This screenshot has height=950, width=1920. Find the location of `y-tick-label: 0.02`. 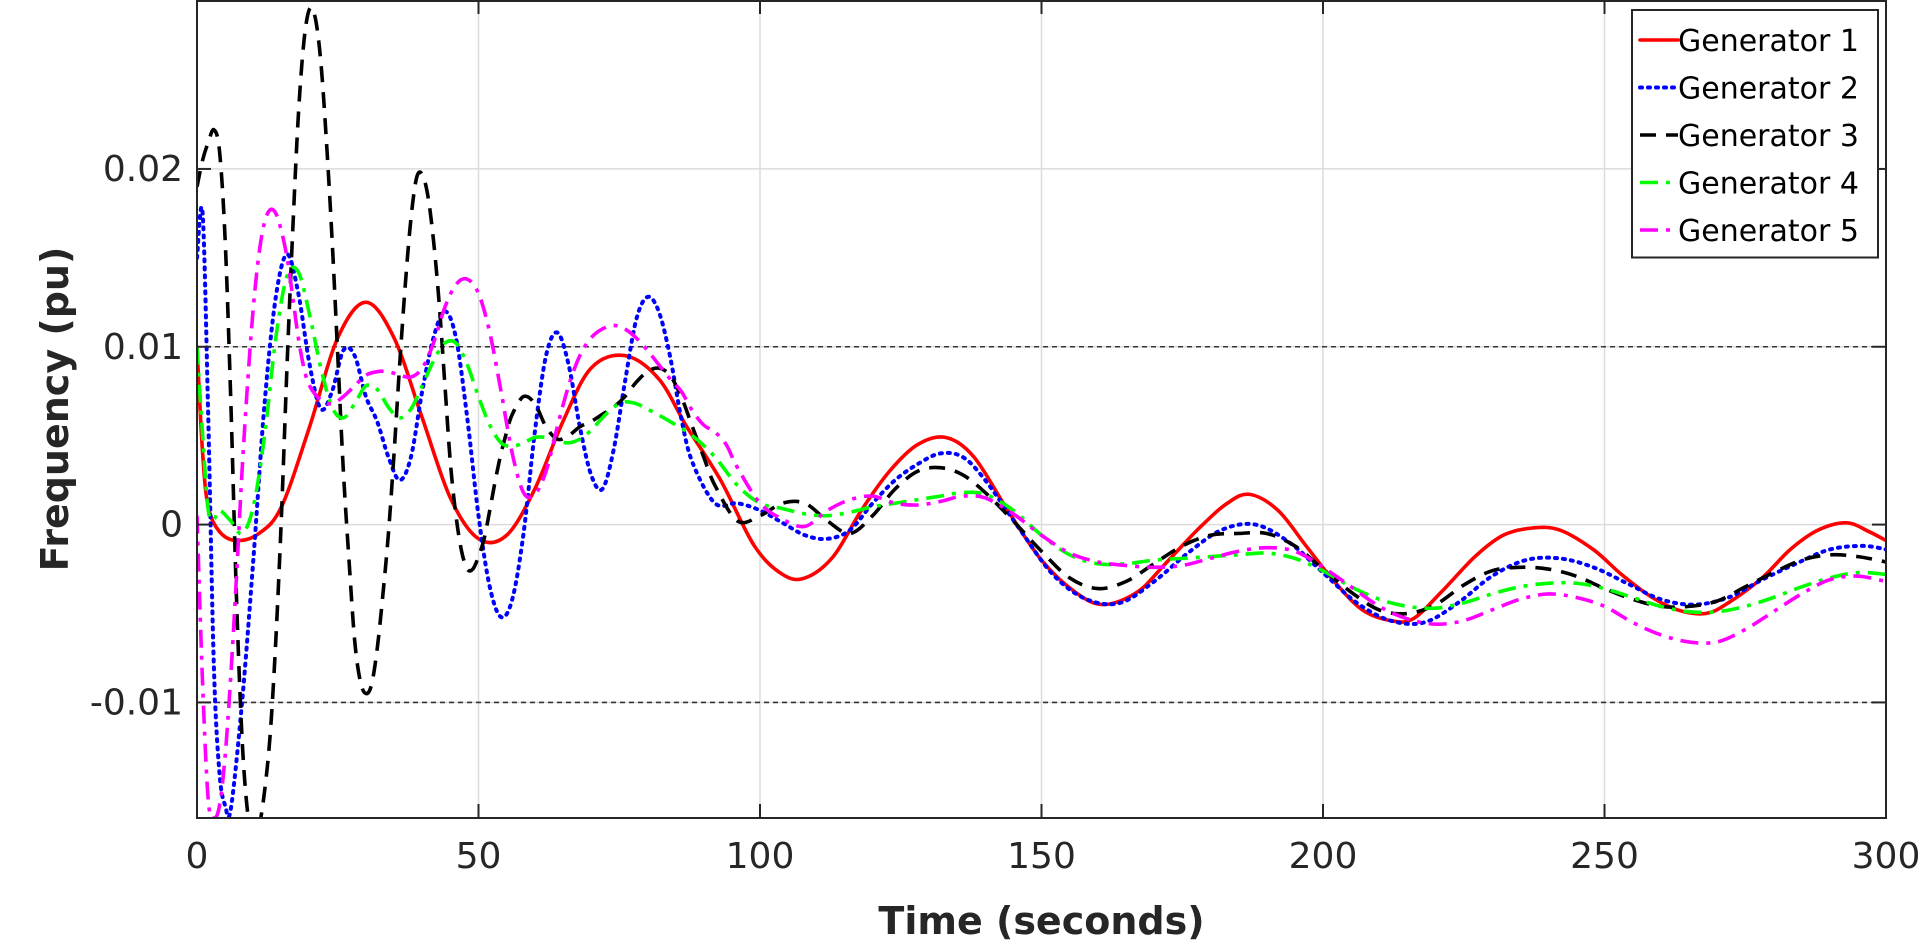

y-tick-label: 0.02 is located at coordinates (143, 169).